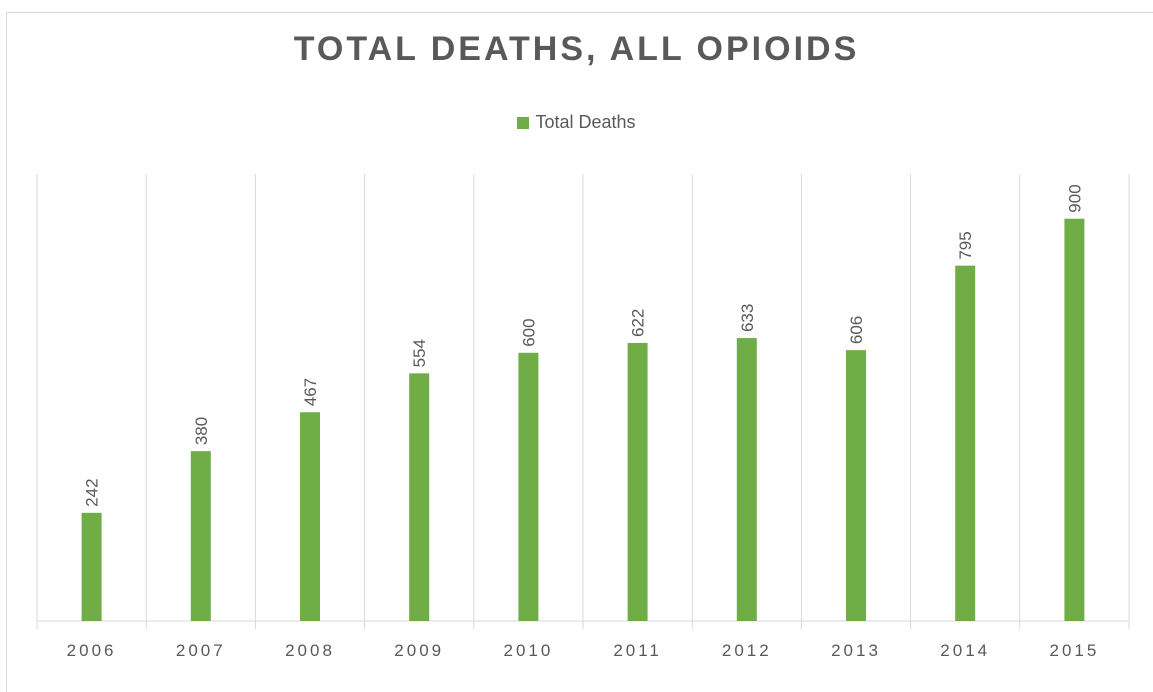 This screenshot has height=692, width=1153. Describe the element at coordinates (92, 567) in the screenshot. I see `bar-2006` at that location.